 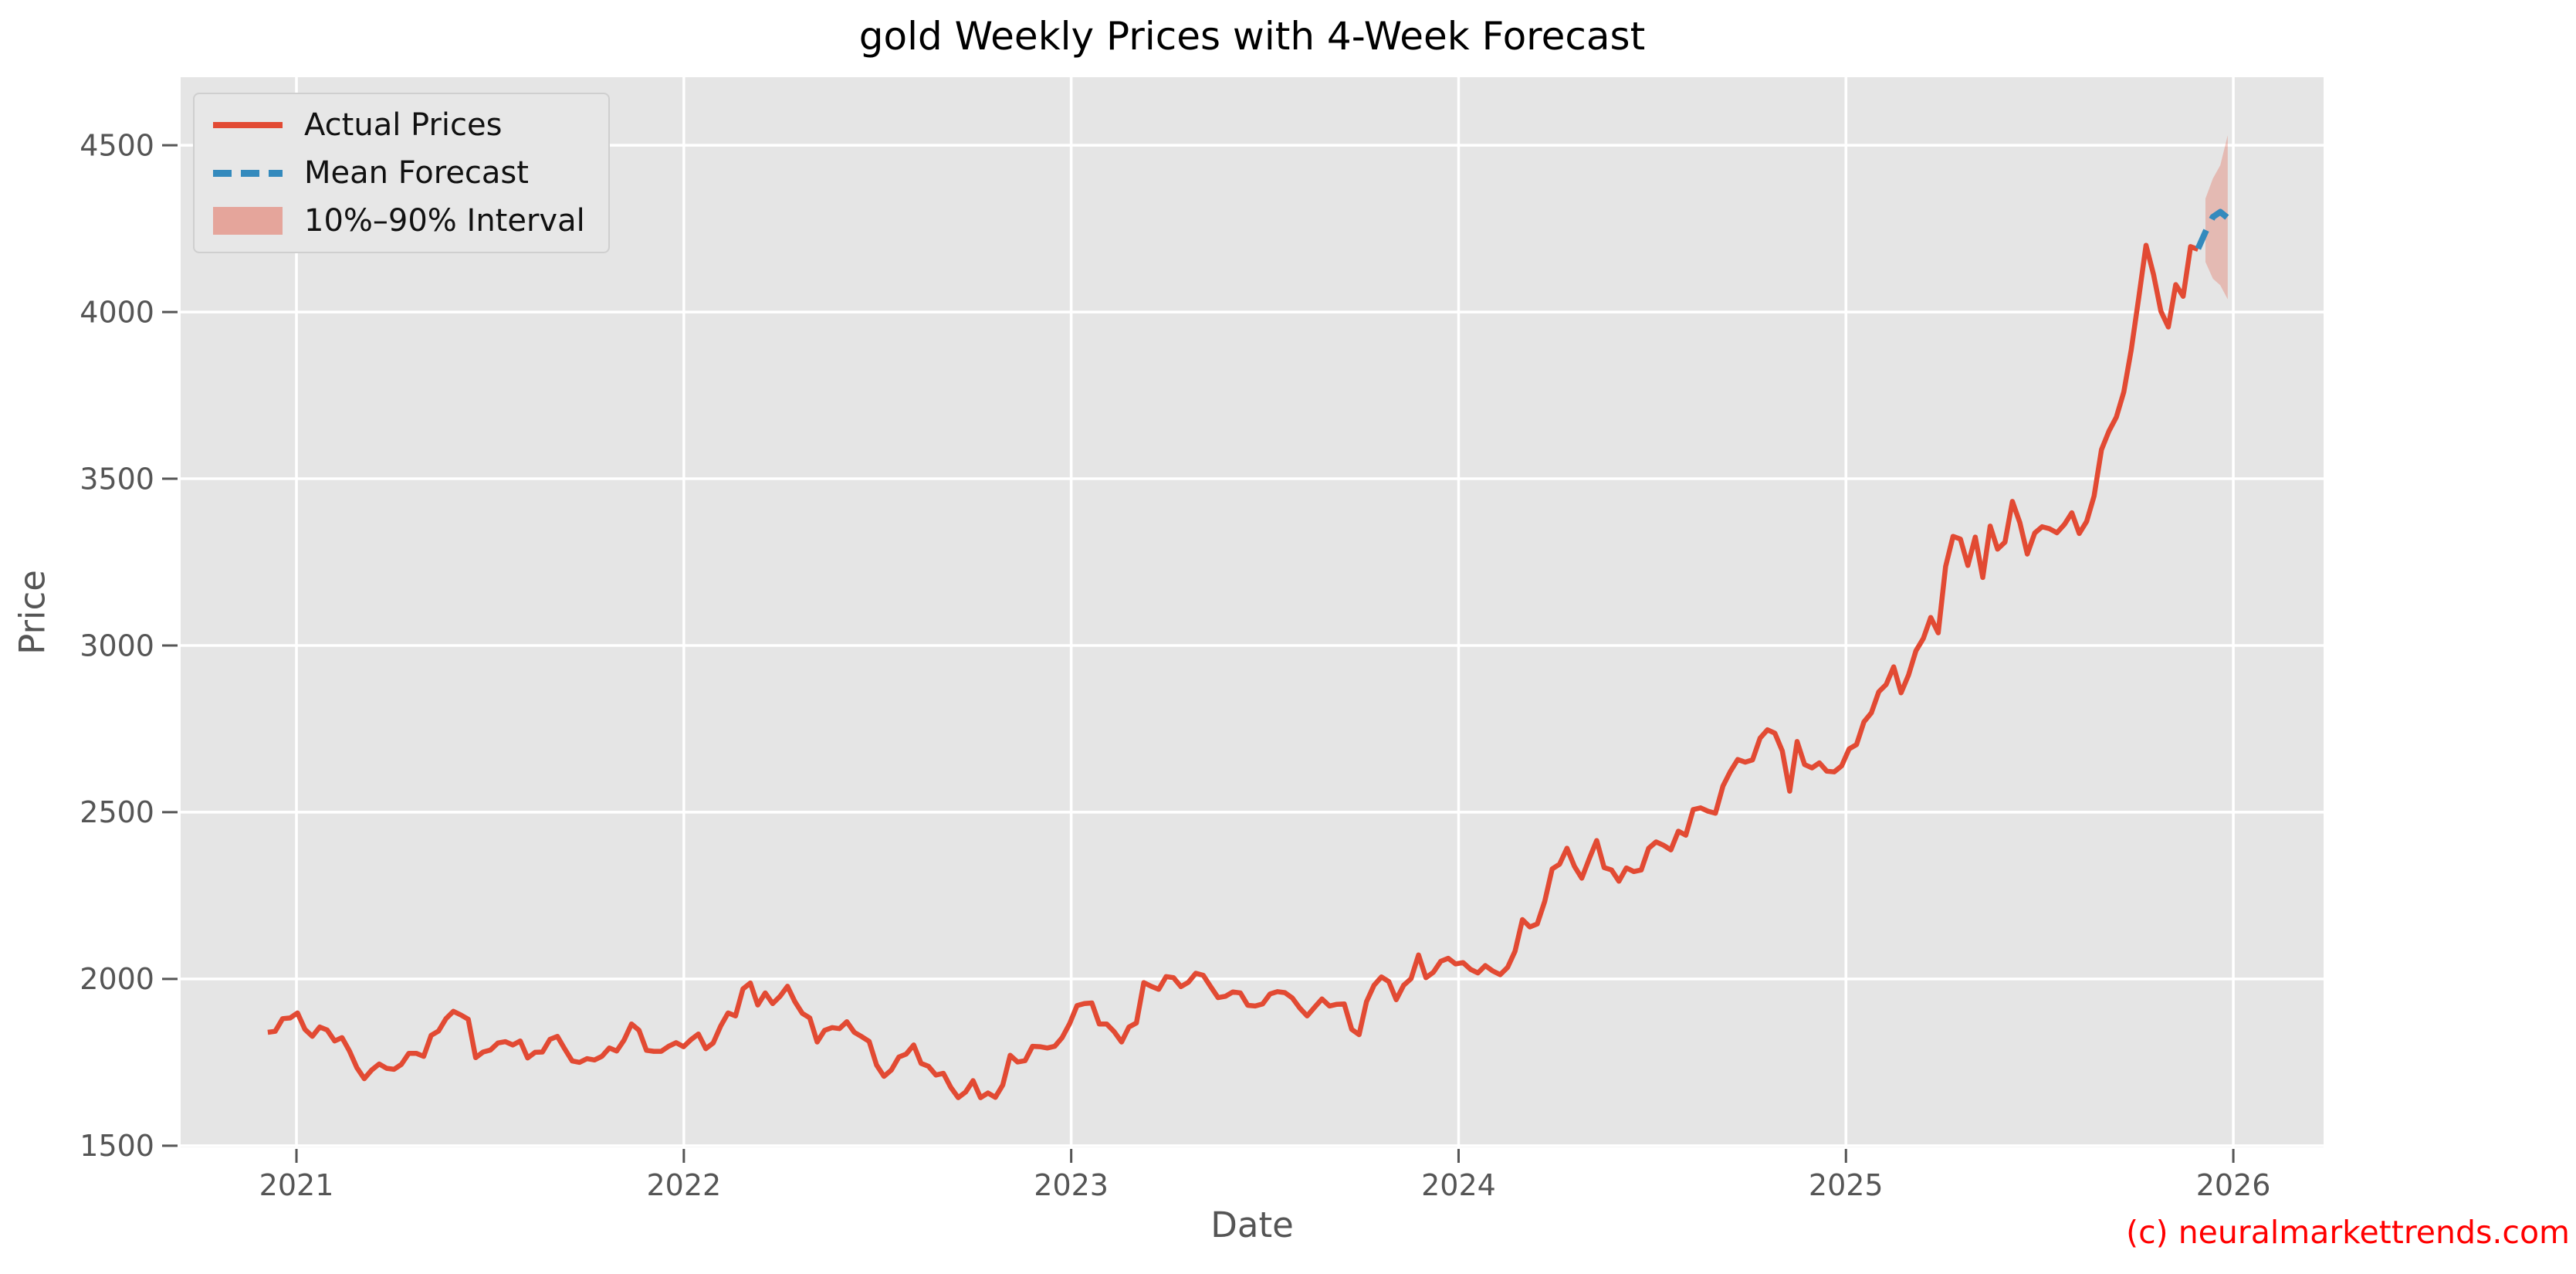 What do you see at coordinates (248, 221) in the screenshot?
I see `band-swatch-icon` at bounding box center [248, 221].